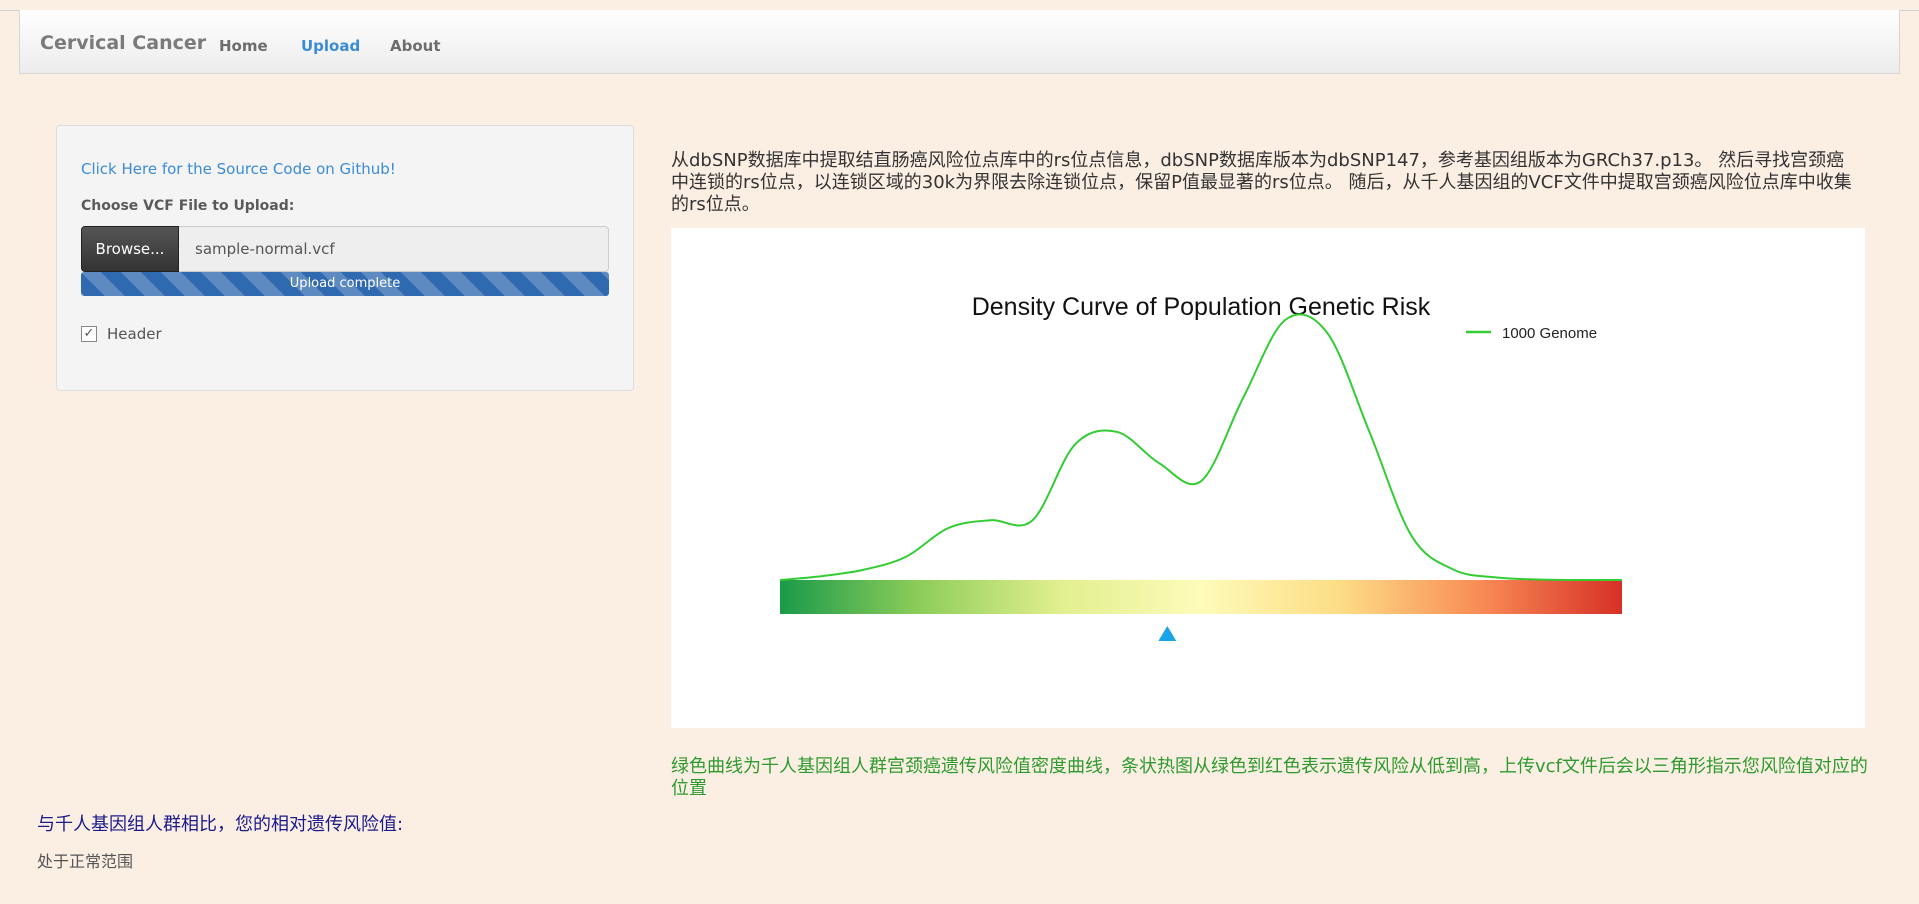 The width and height of the screenshot is (1919, 904). I want to click on legend-label-1000-genome: 1000 Genome, so click(1549, 333).